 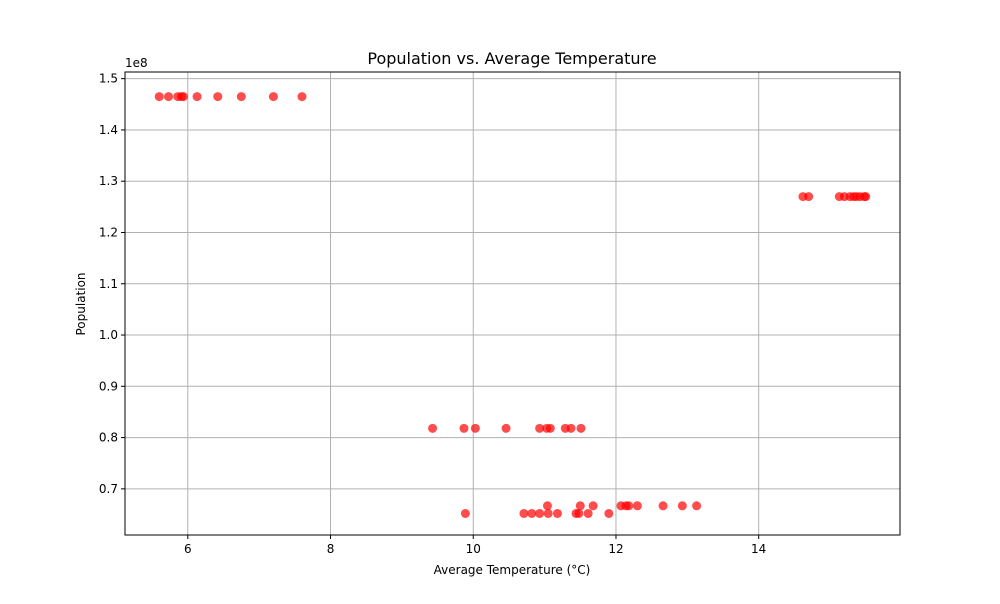 I want to click on x-axis-ticks: 6 8 10 12 14, so click(x=475, y=545).